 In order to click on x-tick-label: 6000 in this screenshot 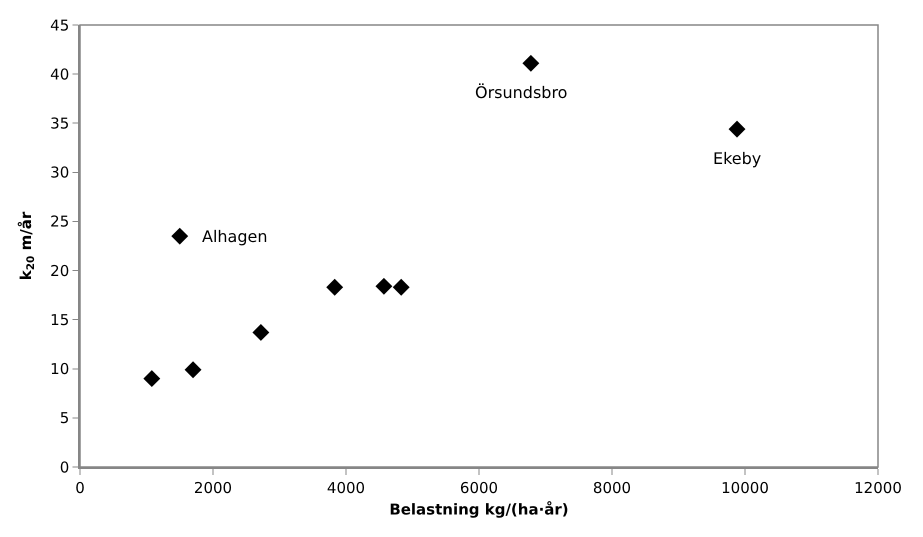, I will do `click(479, 487)`.